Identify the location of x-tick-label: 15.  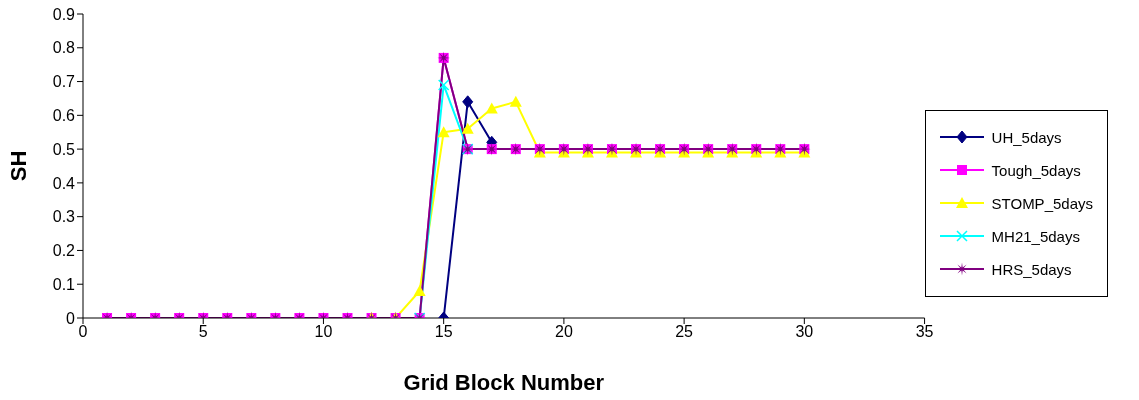
(443, 332).